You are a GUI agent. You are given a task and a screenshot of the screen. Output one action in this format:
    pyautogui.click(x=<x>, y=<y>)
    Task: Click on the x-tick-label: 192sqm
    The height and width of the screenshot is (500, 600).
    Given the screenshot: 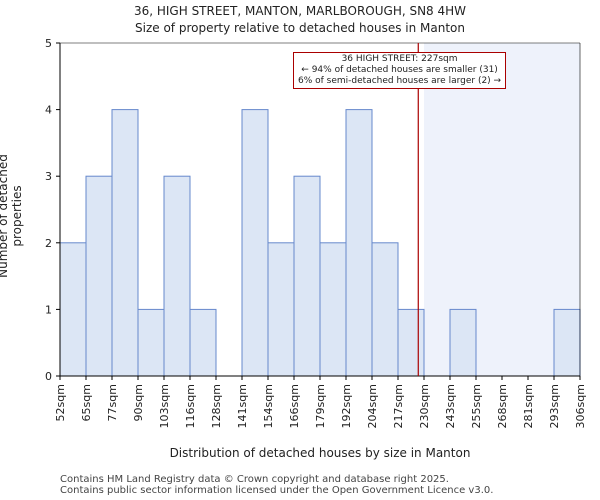 What is the action you would take?
    pyautogui.click(x=346, y=406)
    